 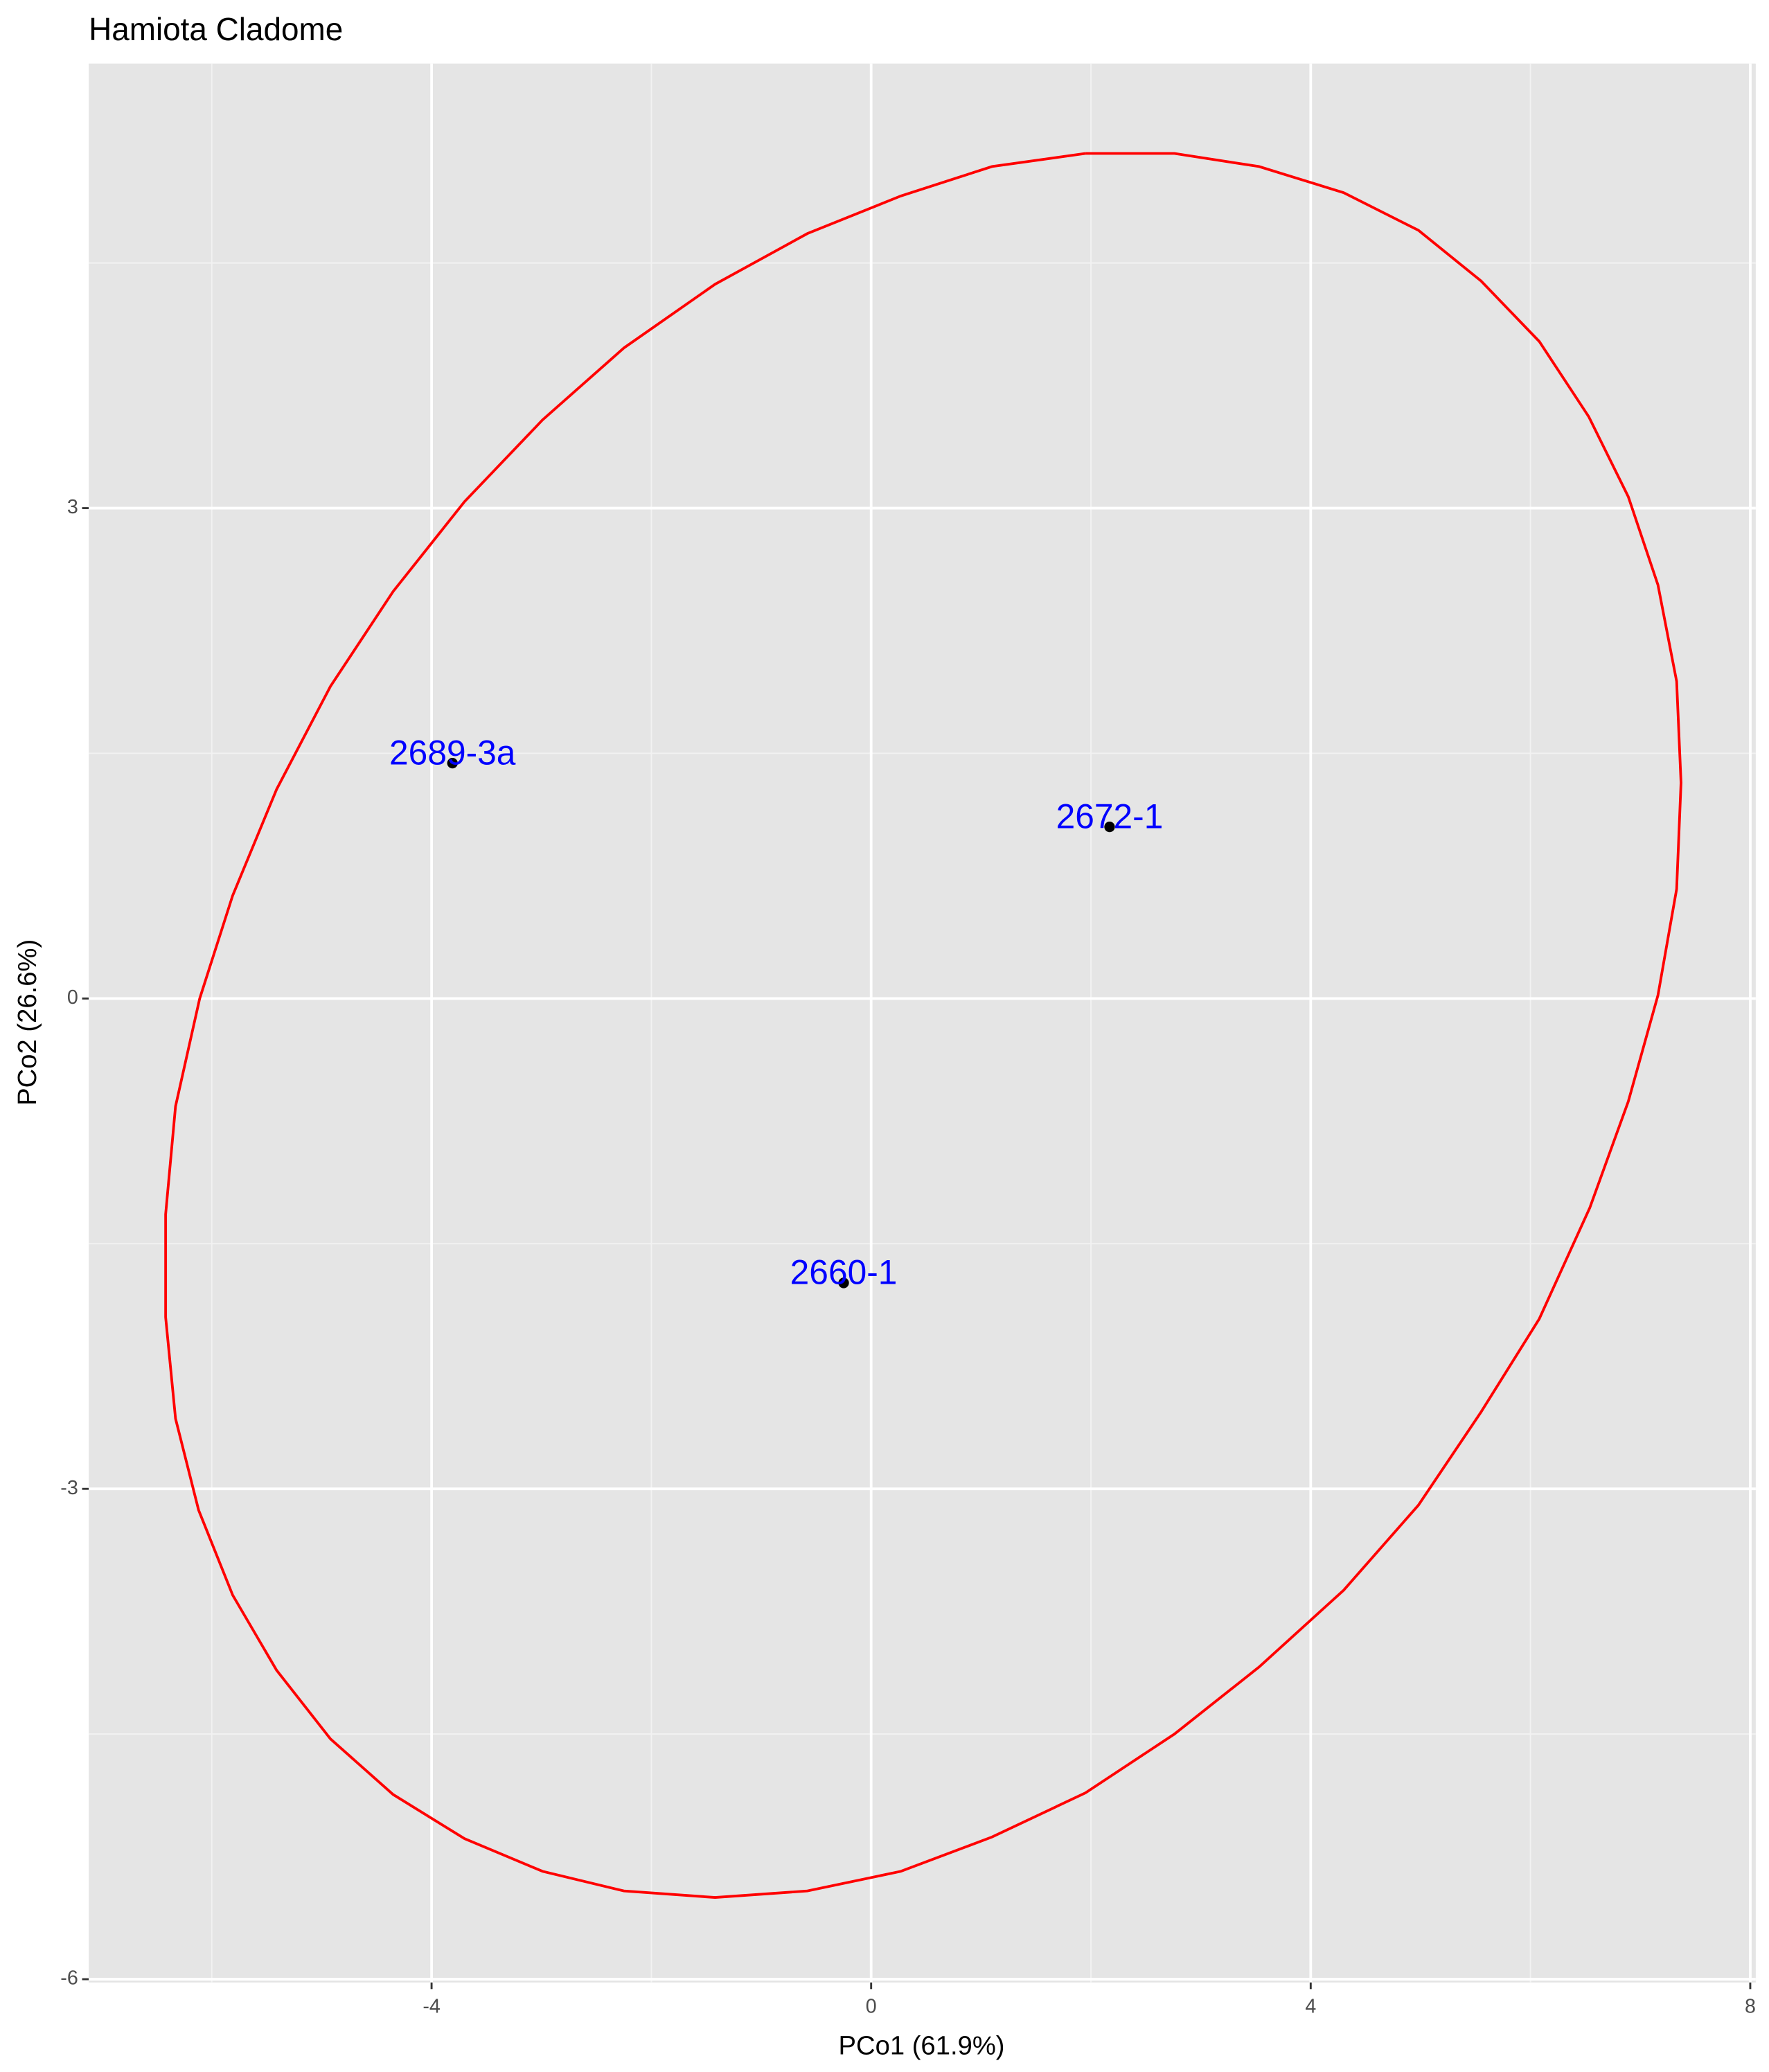 What do you see at coordinates (871, 2007) in the screenshot?
I see `x-tick-label: 0` at bounding box center [871, 2007].